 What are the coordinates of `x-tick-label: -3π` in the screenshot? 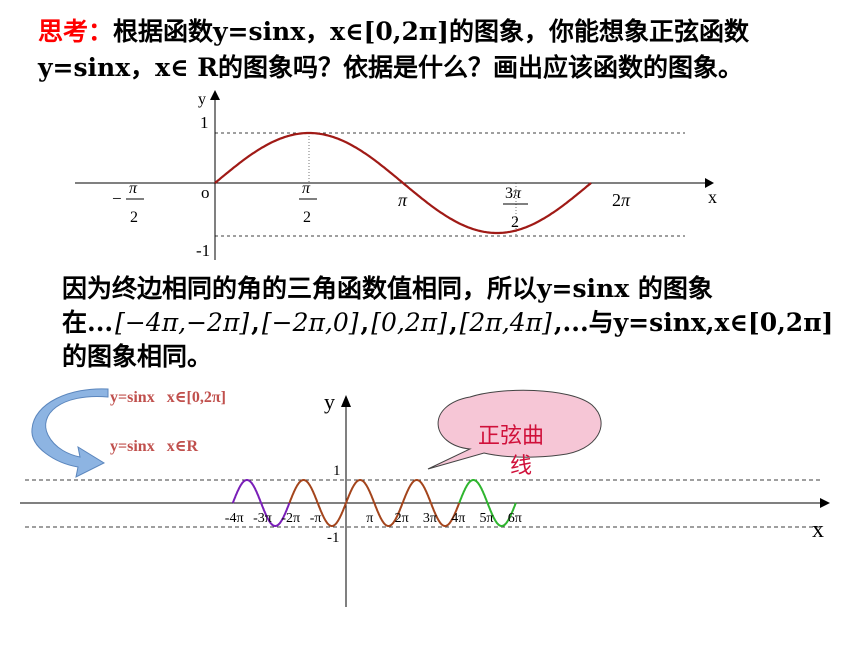 It's located at (262, 518).